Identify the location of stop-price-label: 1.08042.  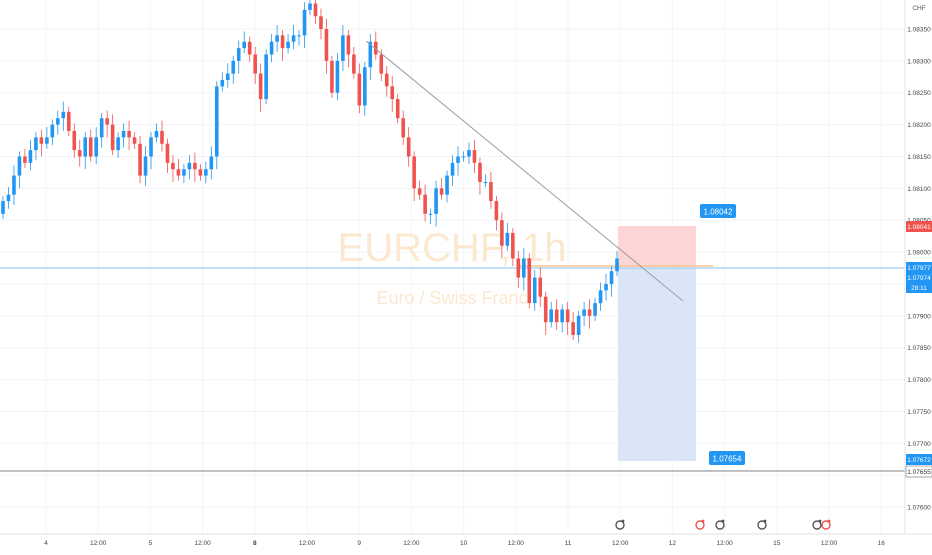
(718, 212).